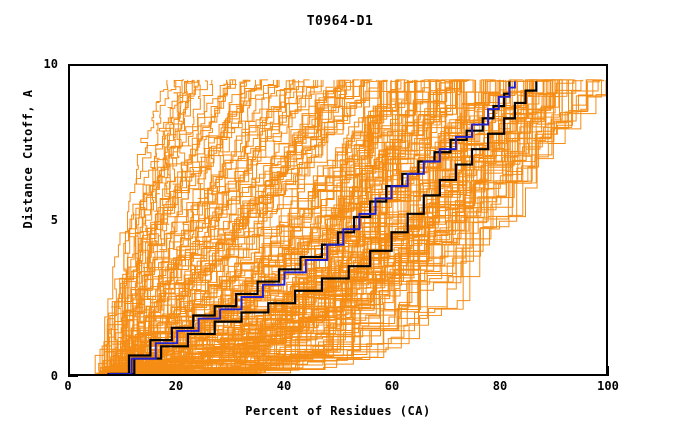  What do you see at coordinates (54, 376) in the screenshot?
I see `y-tick-label: 0` at bounding box center [54, 376].